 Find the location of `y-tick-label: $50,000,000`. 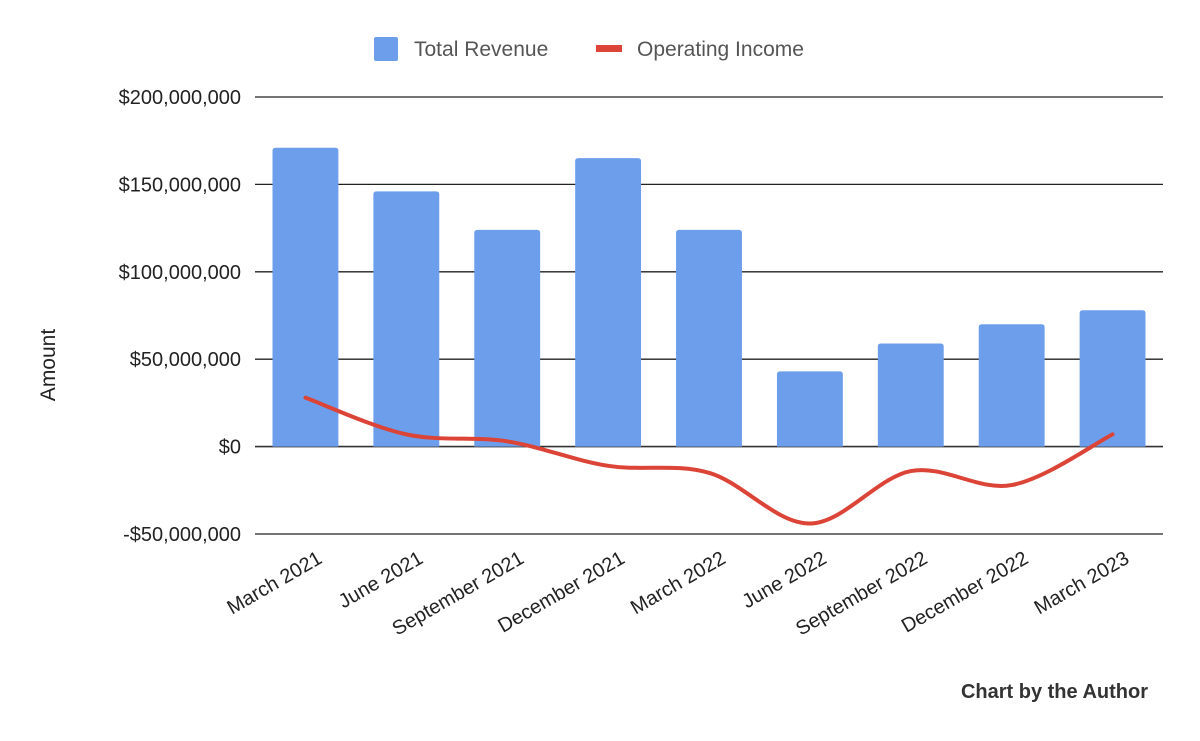

y-tick-label: $50,000,000 is located at coordinates (185, 360).